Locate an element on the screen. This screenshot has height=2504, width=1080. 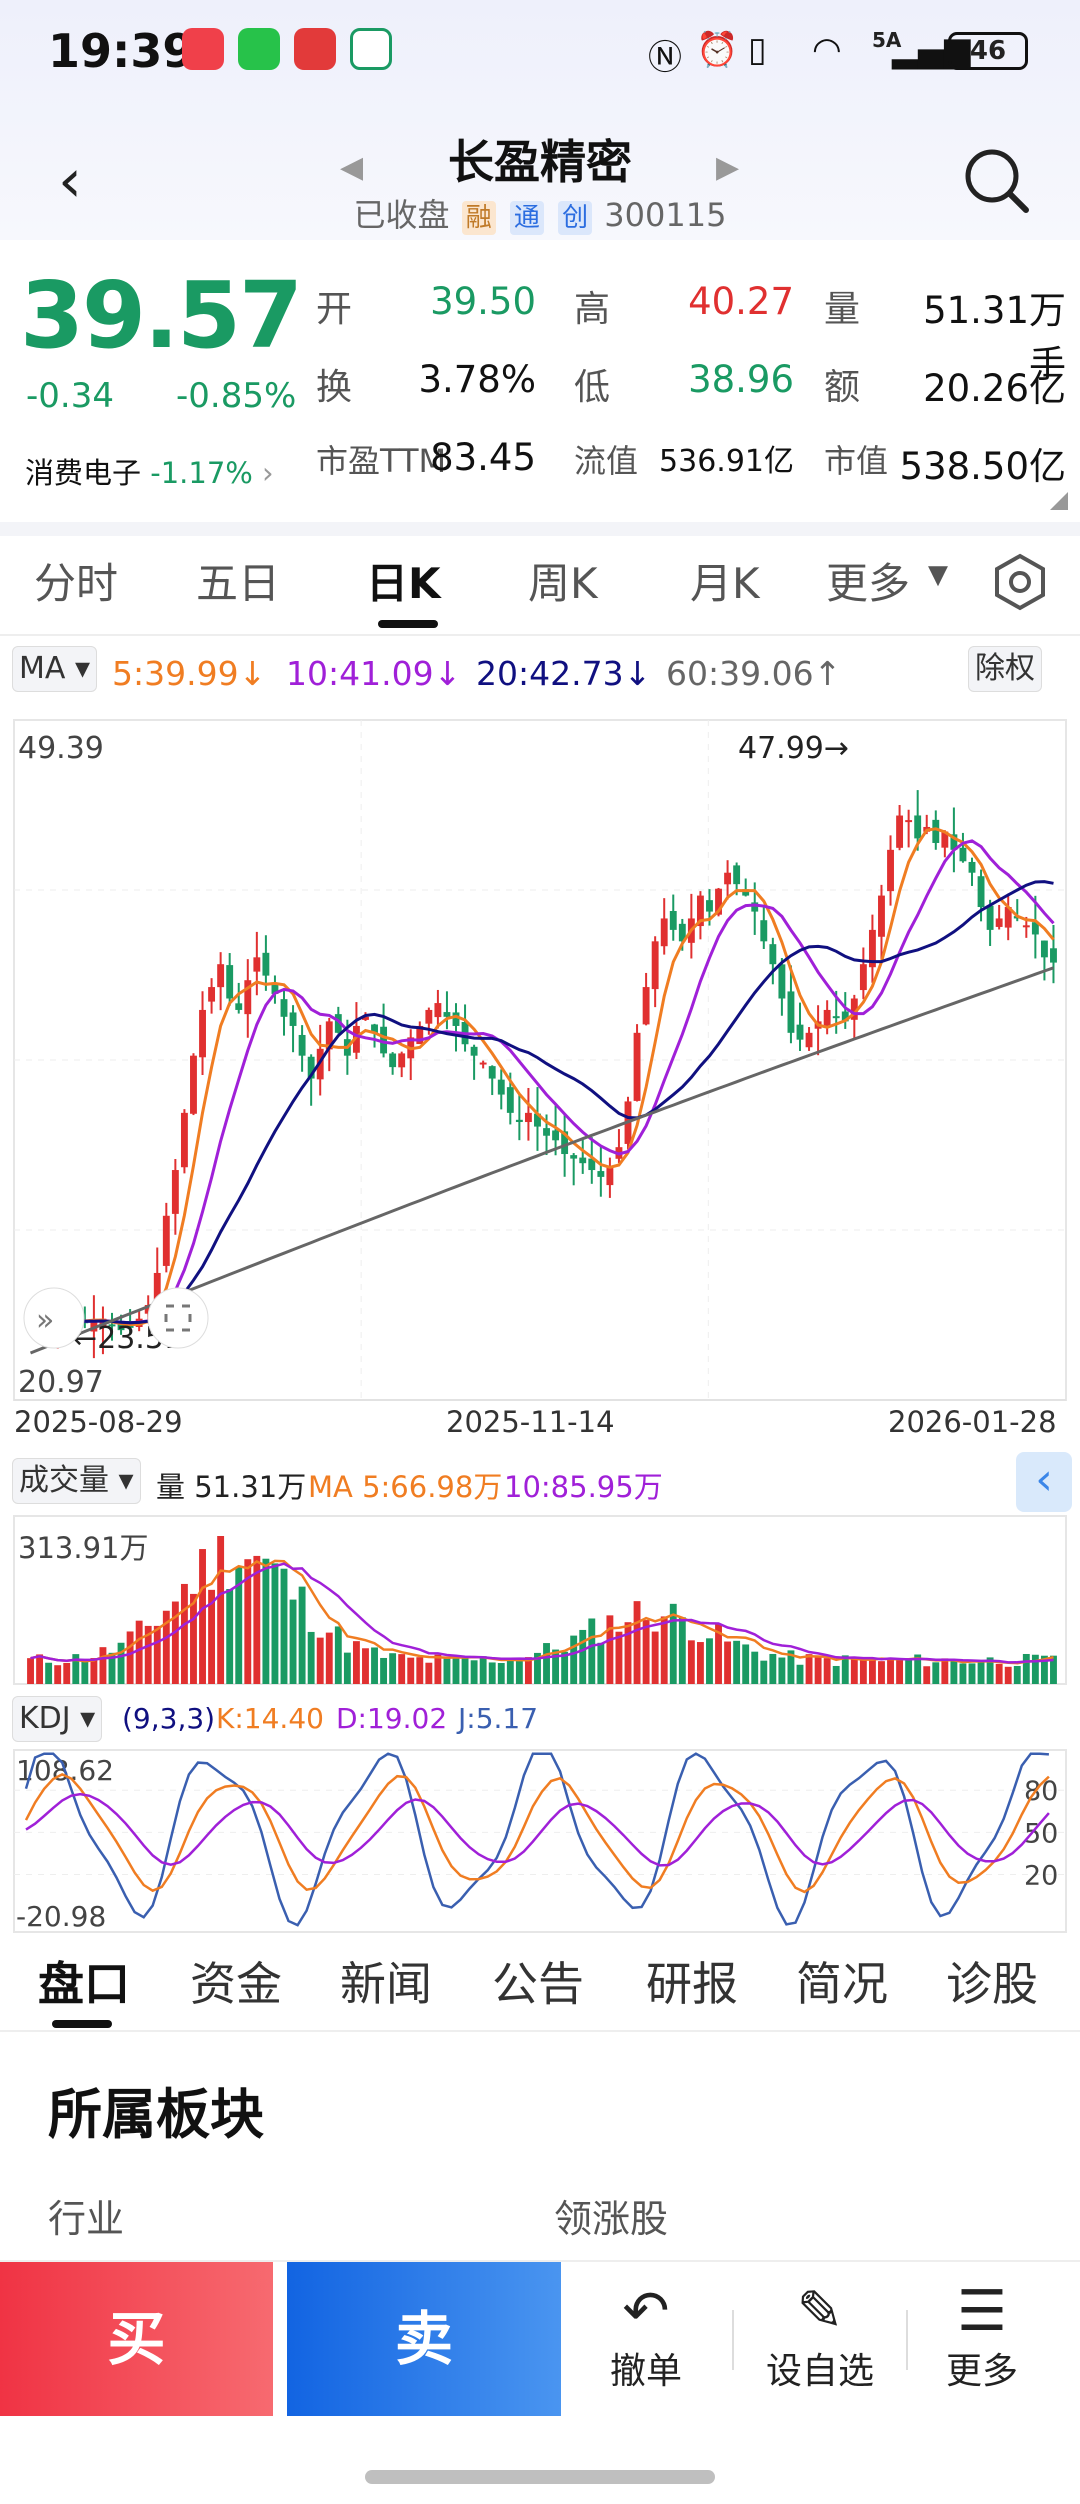
sell-button: 卖 is located at coordinates (424, 2339).